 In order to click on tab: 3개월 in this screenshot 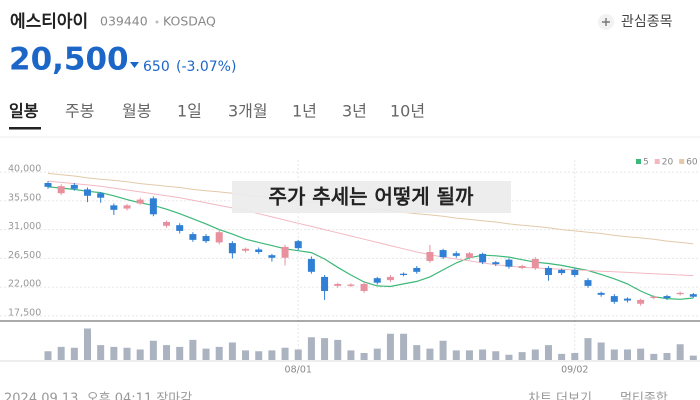, I will do `click(248, 111)`.